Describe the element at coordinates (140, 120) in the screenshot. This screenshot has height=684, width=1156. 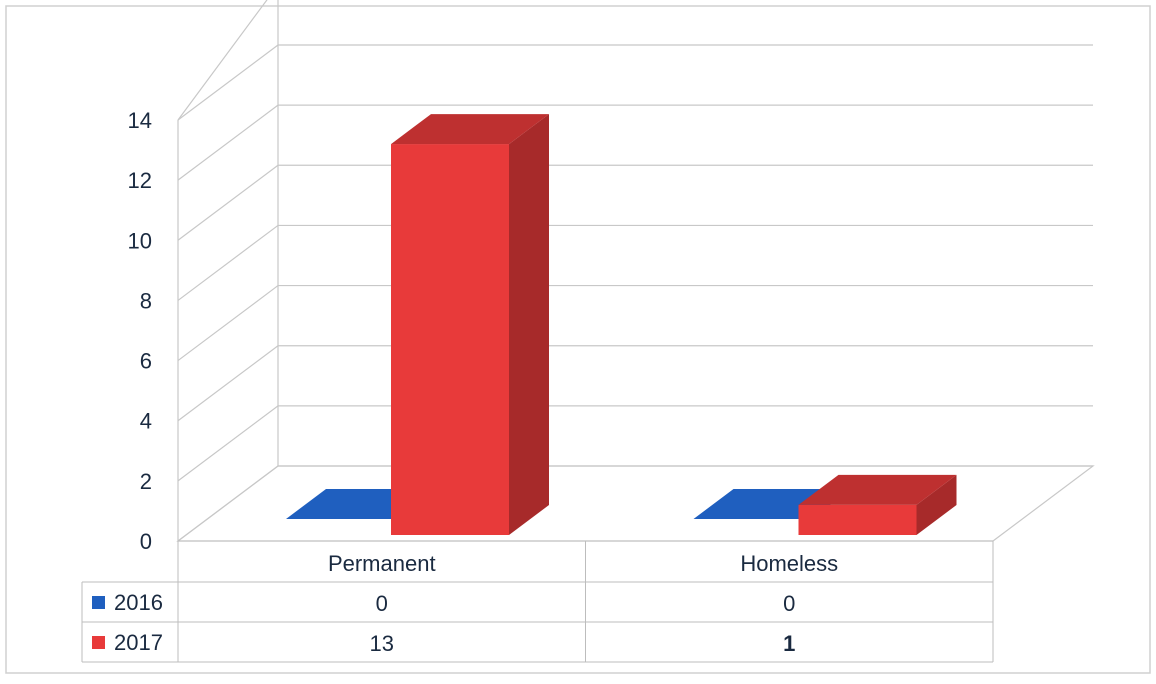
I see `y-tick-label: 14` at that location.